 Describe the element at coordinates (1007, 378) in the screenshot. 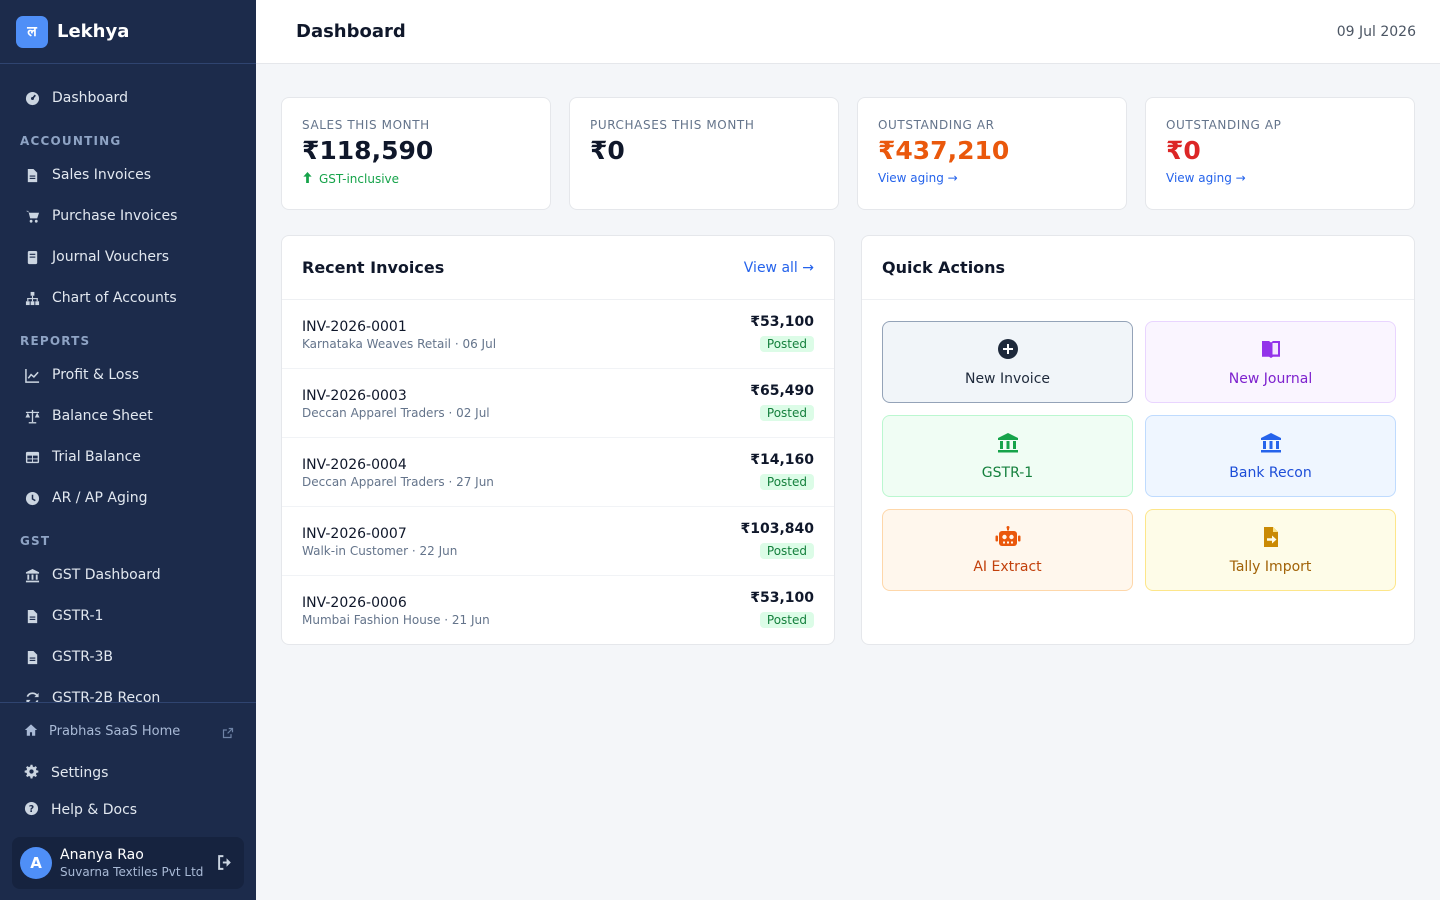

I see `quick-action-label: New Invoice` at that location.